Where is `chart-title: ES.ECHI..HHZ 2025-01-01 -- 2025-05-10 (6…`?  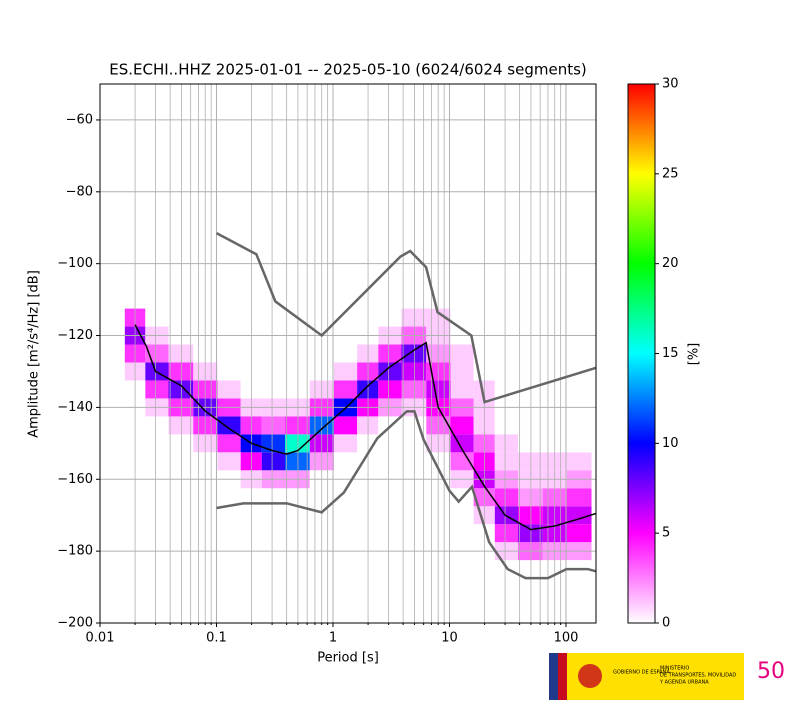
chart-title: ES.ECHI..HHZ 2025-01-01 -- 2025-05-10 (6… is located at coordinates (348, 70).